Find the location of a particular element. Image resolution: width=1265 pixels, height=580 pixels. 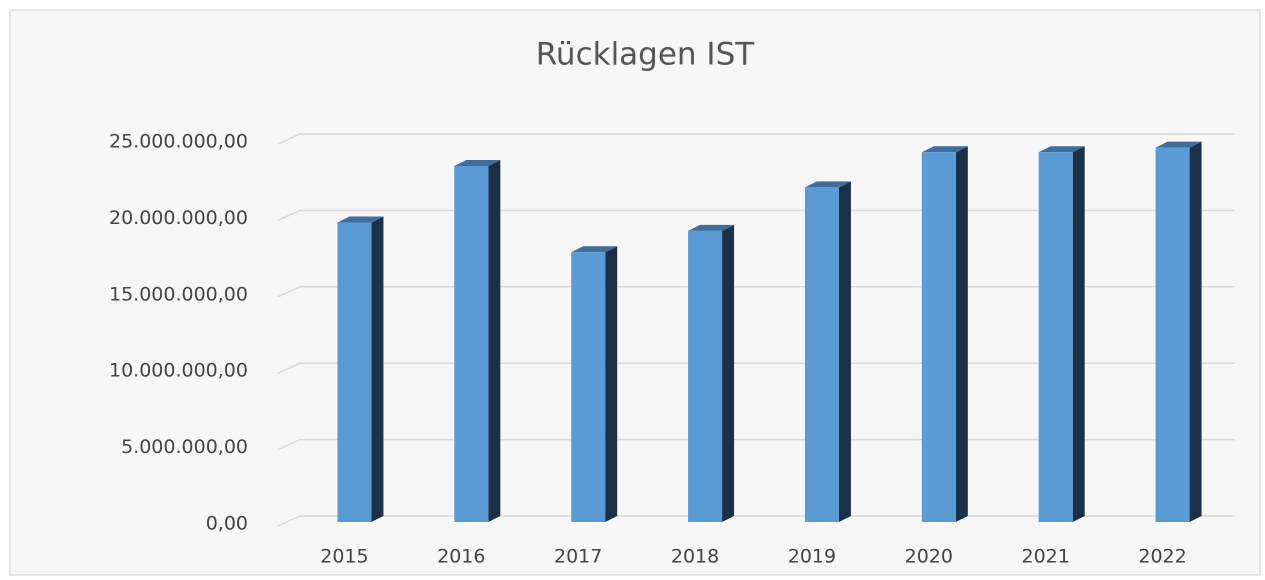

chart-title: Rücklagen IST is located at coordinates (645, 55).